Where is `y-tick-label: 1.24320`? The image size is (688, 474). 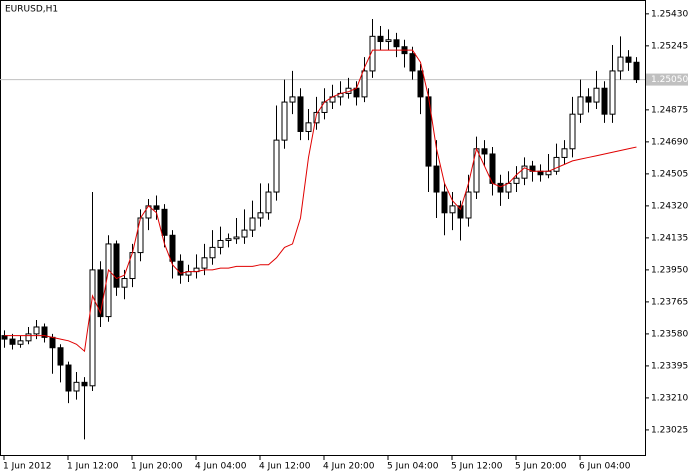 y-tick-label: 1.24320 is located at coordinates (669, 206).